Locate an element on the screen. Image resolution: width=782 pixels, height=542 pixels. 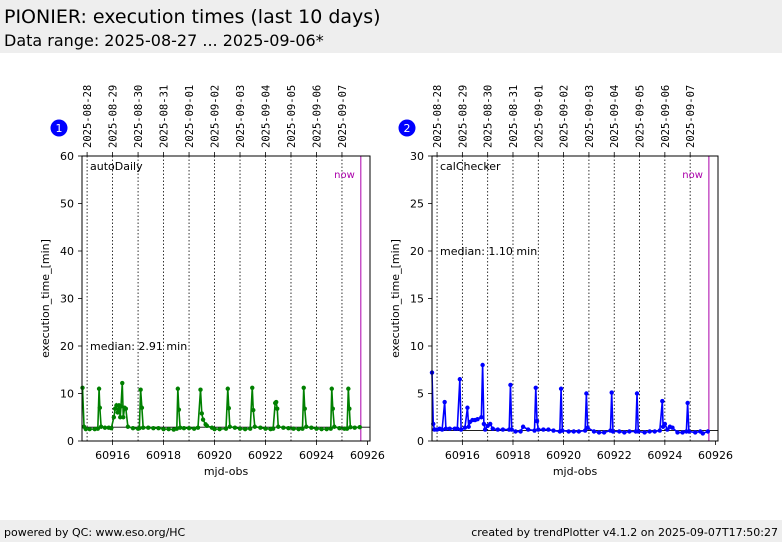
y-tick-label: 10 is located at coordinates (67, 394).